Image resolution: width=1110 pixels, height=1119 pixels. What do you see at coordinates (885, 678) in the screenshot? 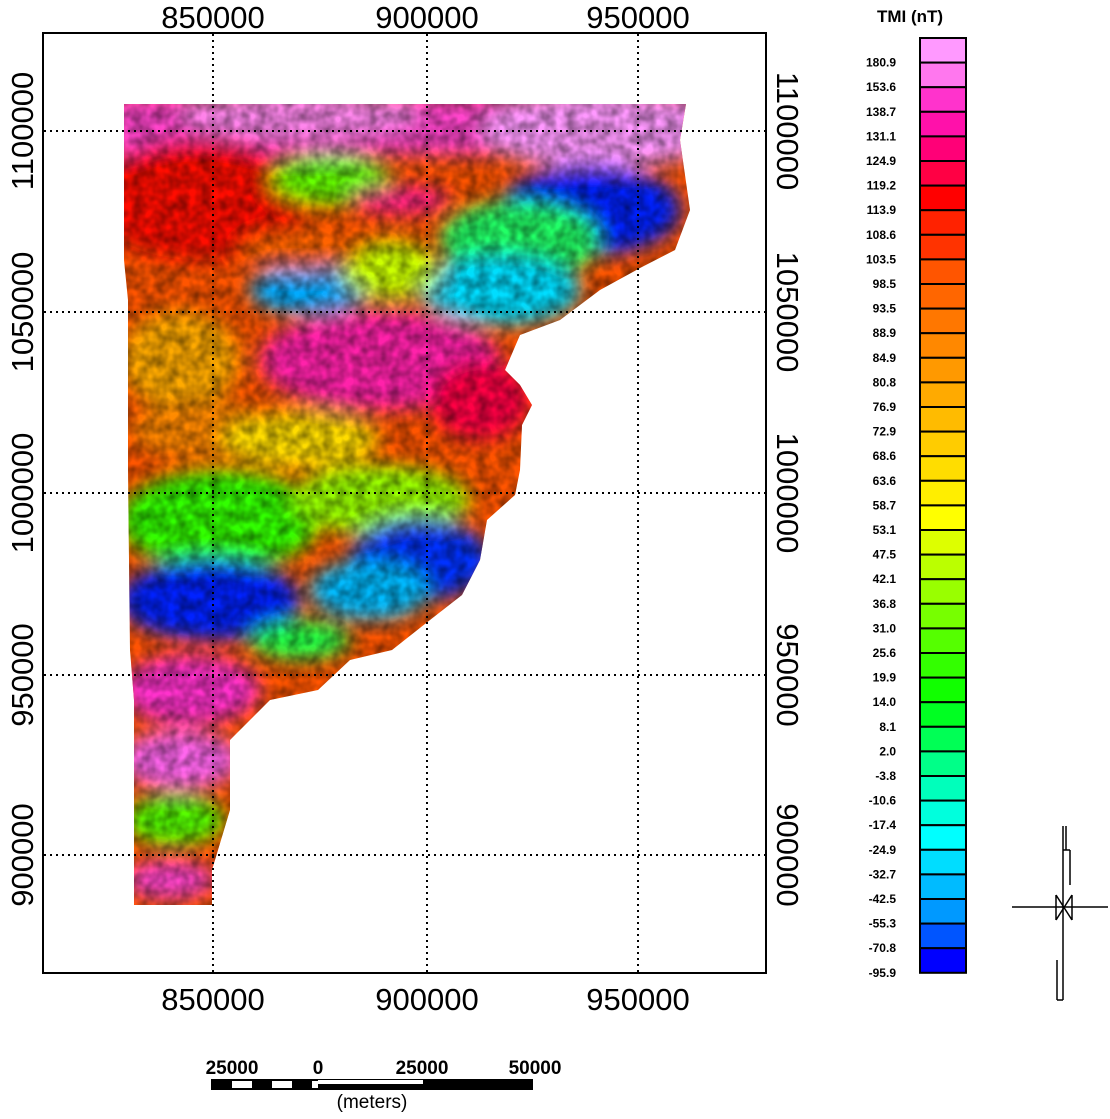
I see `legend-label: 19.9` at bounding box center [885, 678].